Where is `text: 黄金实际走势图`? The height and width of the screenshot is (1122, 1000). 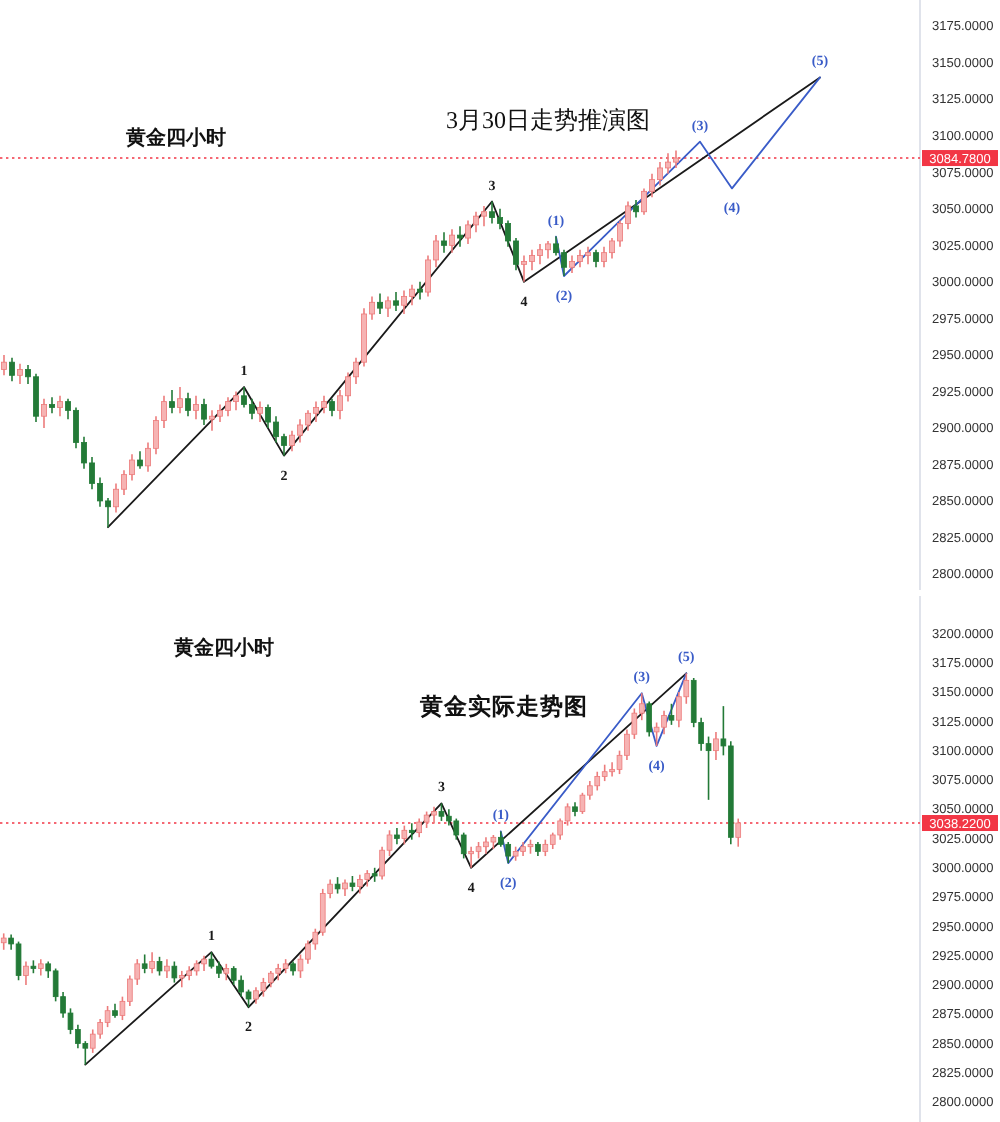 text: 黄金实际走势图 is located at coordinates (503, 706).